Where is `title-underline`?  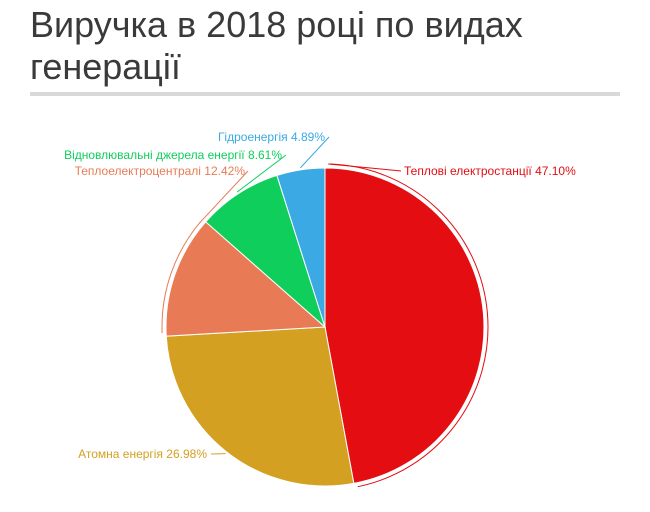
title-underline is located at coordinates (325, 94).